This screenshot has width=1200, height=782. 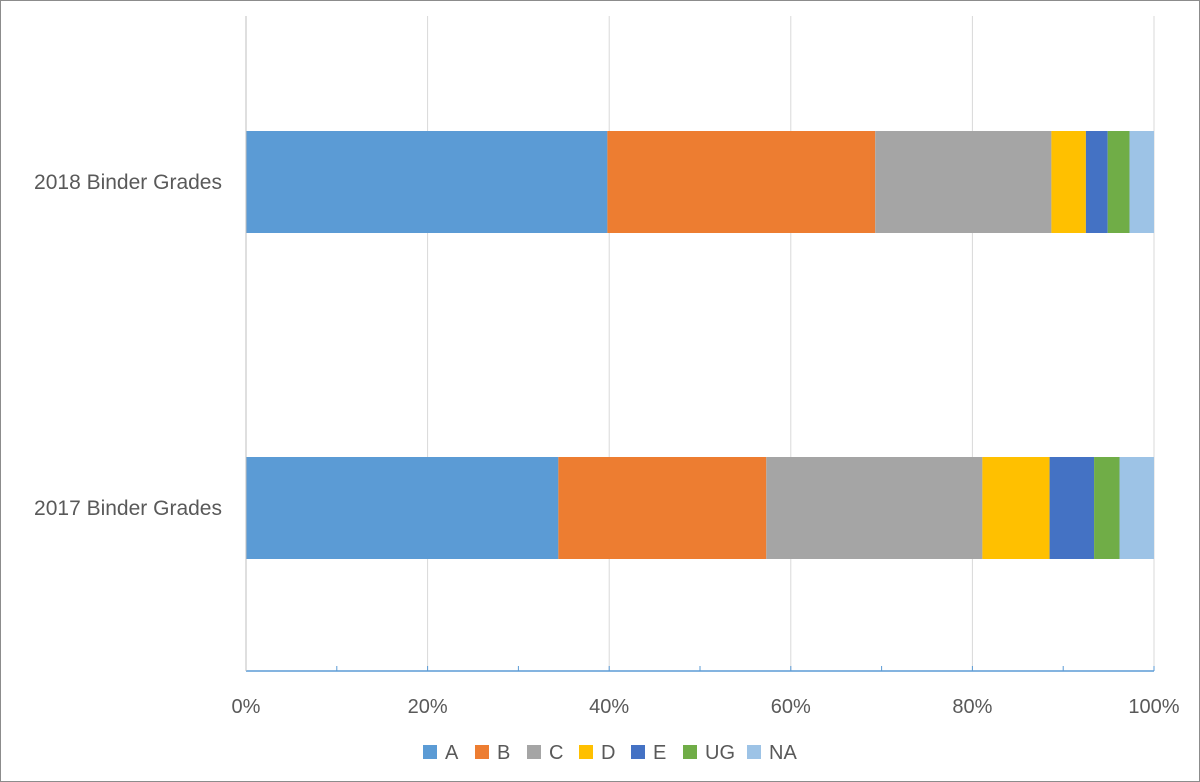 What do you see at coordinates (638, 752) in the screenshot?
I see `legend-swatch-e` at bounding box center [638, 752].